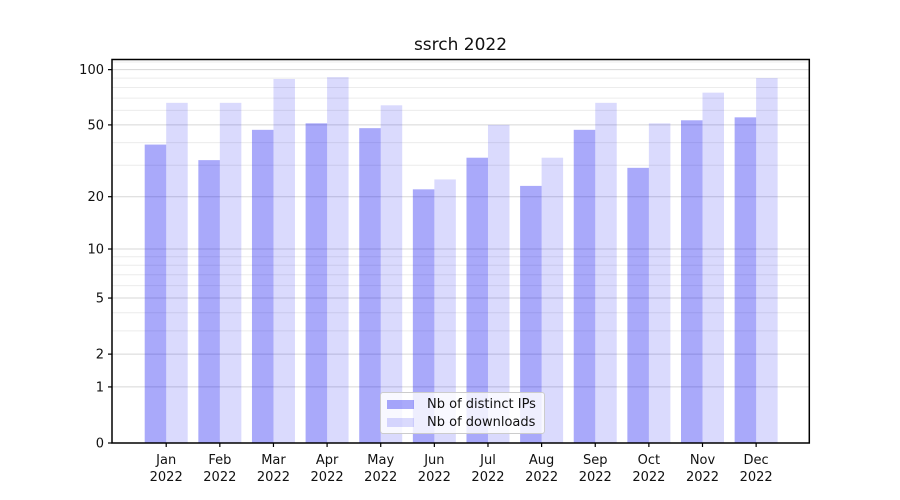 The image size is (900, 500). Describe the element at coordinates (649, 460) in the screenshot. I see `x-tick-label-month: Oct` at that location.